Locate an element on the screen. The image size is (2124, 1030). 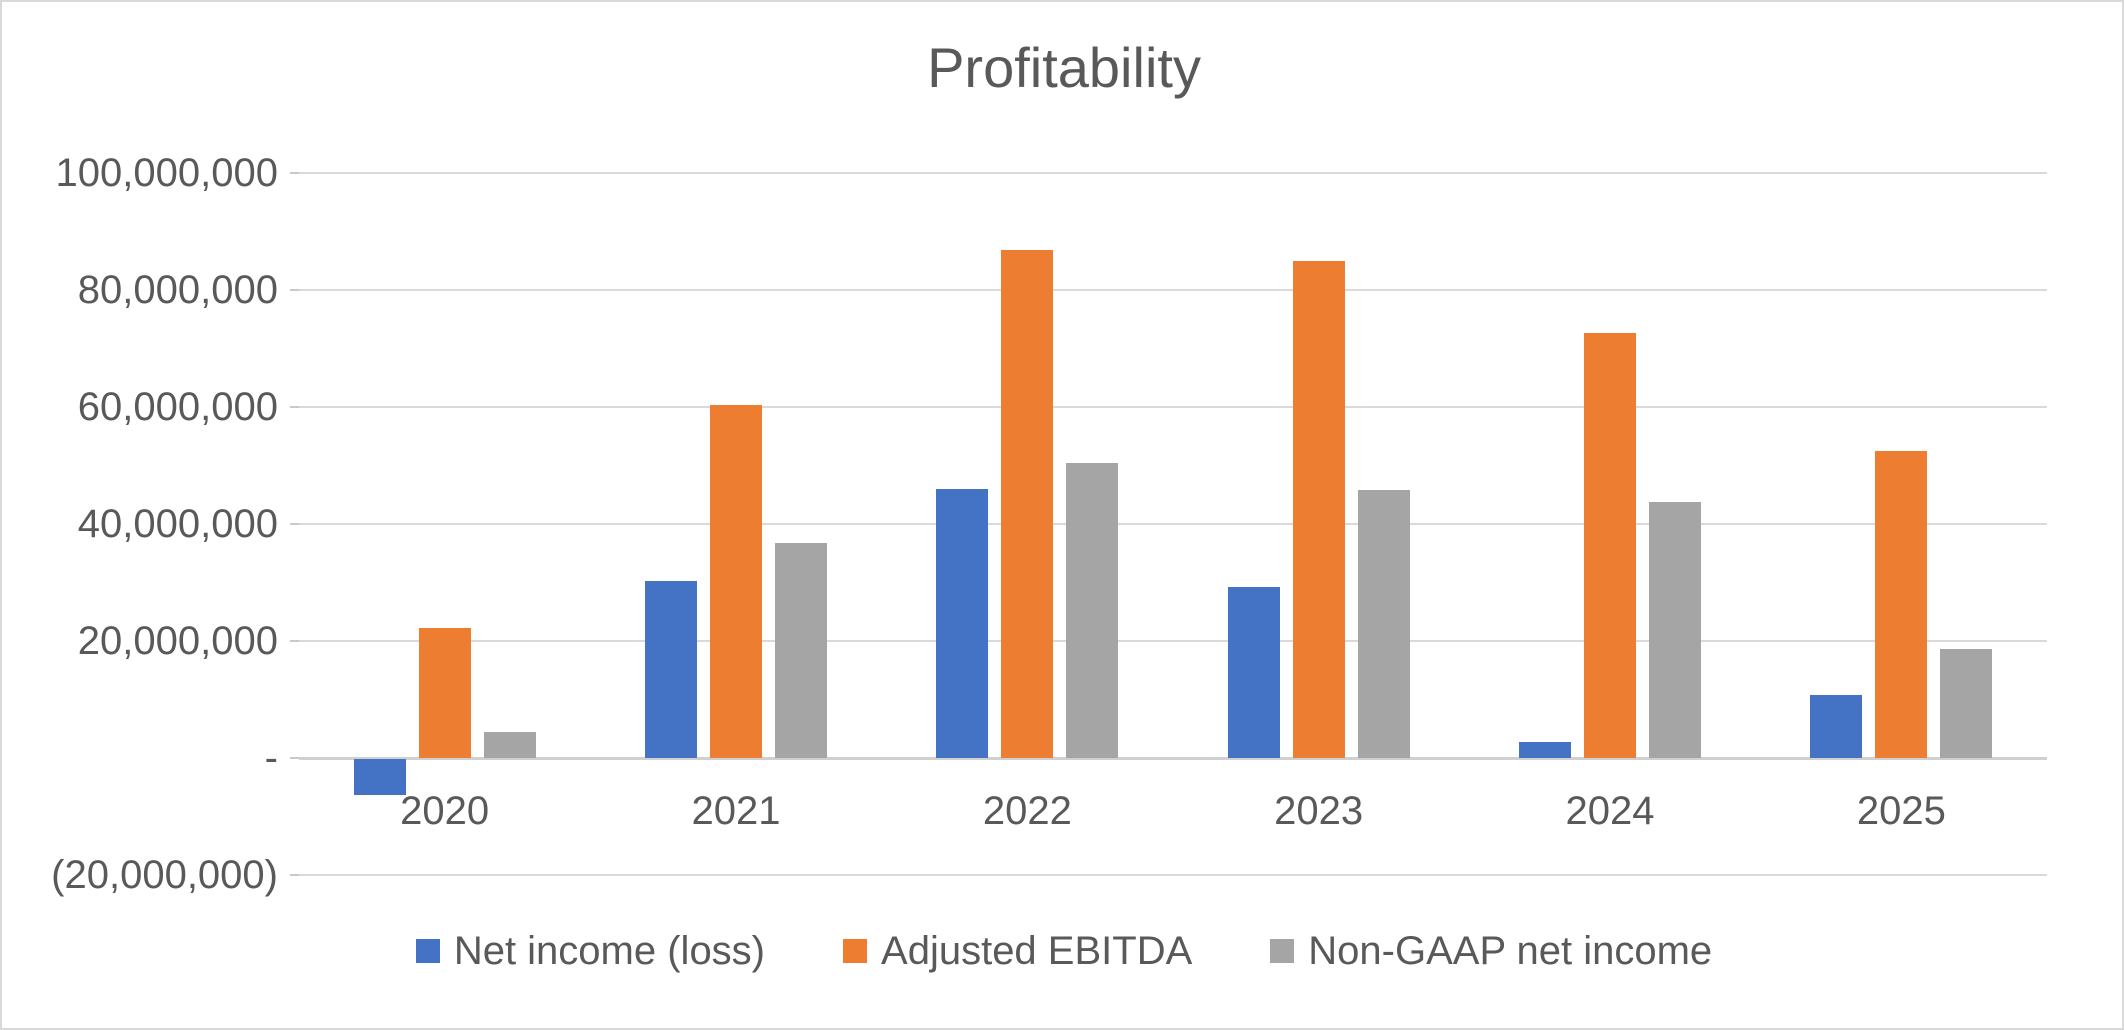
y-axis-label: - is located at coordinates (271, 758).